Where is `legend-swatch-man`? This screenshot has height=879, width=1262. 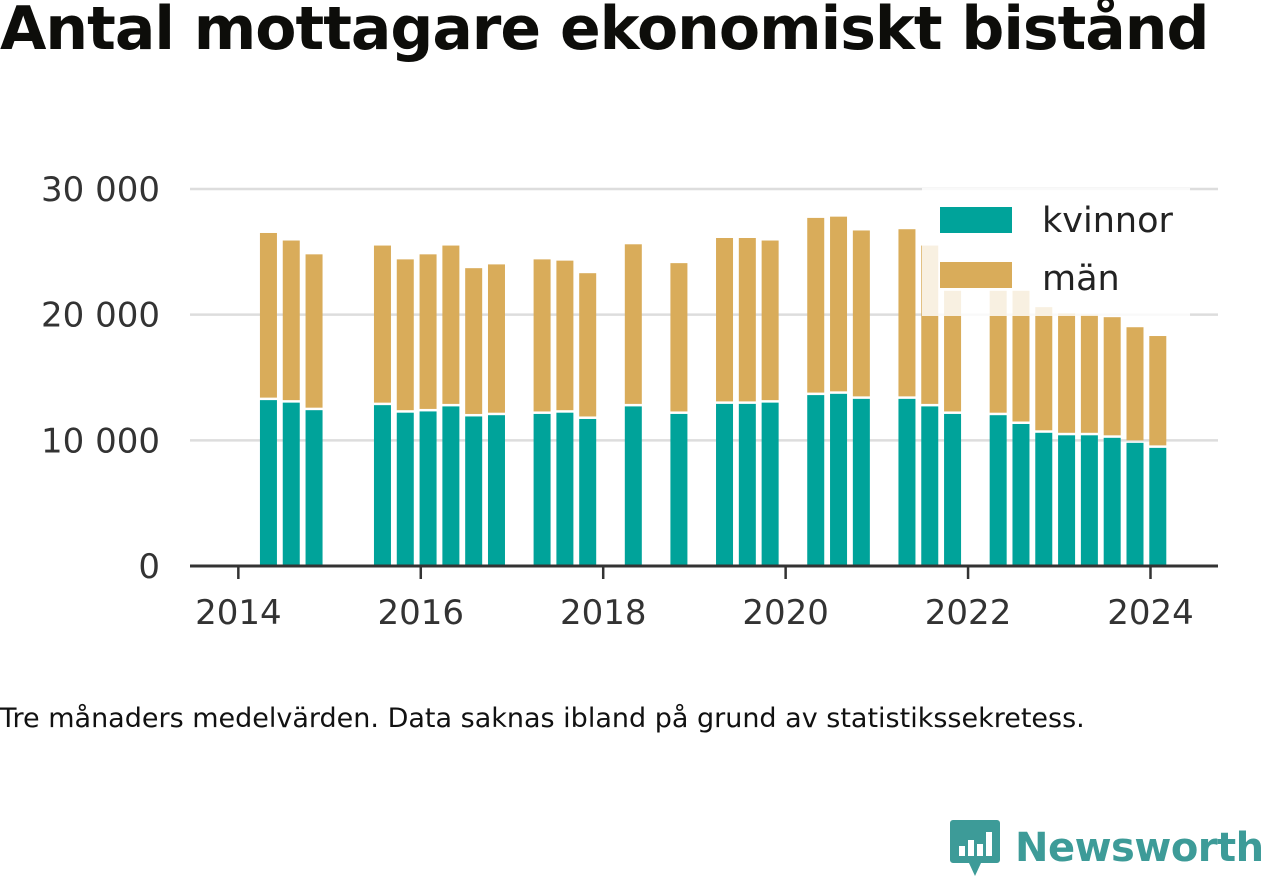 legend-swatch-man is located at coordinates (976, 275).